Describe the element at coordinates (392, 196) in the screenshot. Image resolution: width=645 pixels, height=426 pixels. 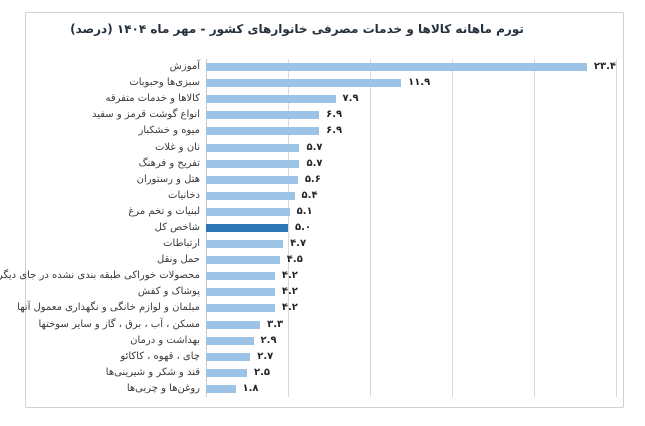
I see `bar-row: دخانیات ۵.۴` at that location.